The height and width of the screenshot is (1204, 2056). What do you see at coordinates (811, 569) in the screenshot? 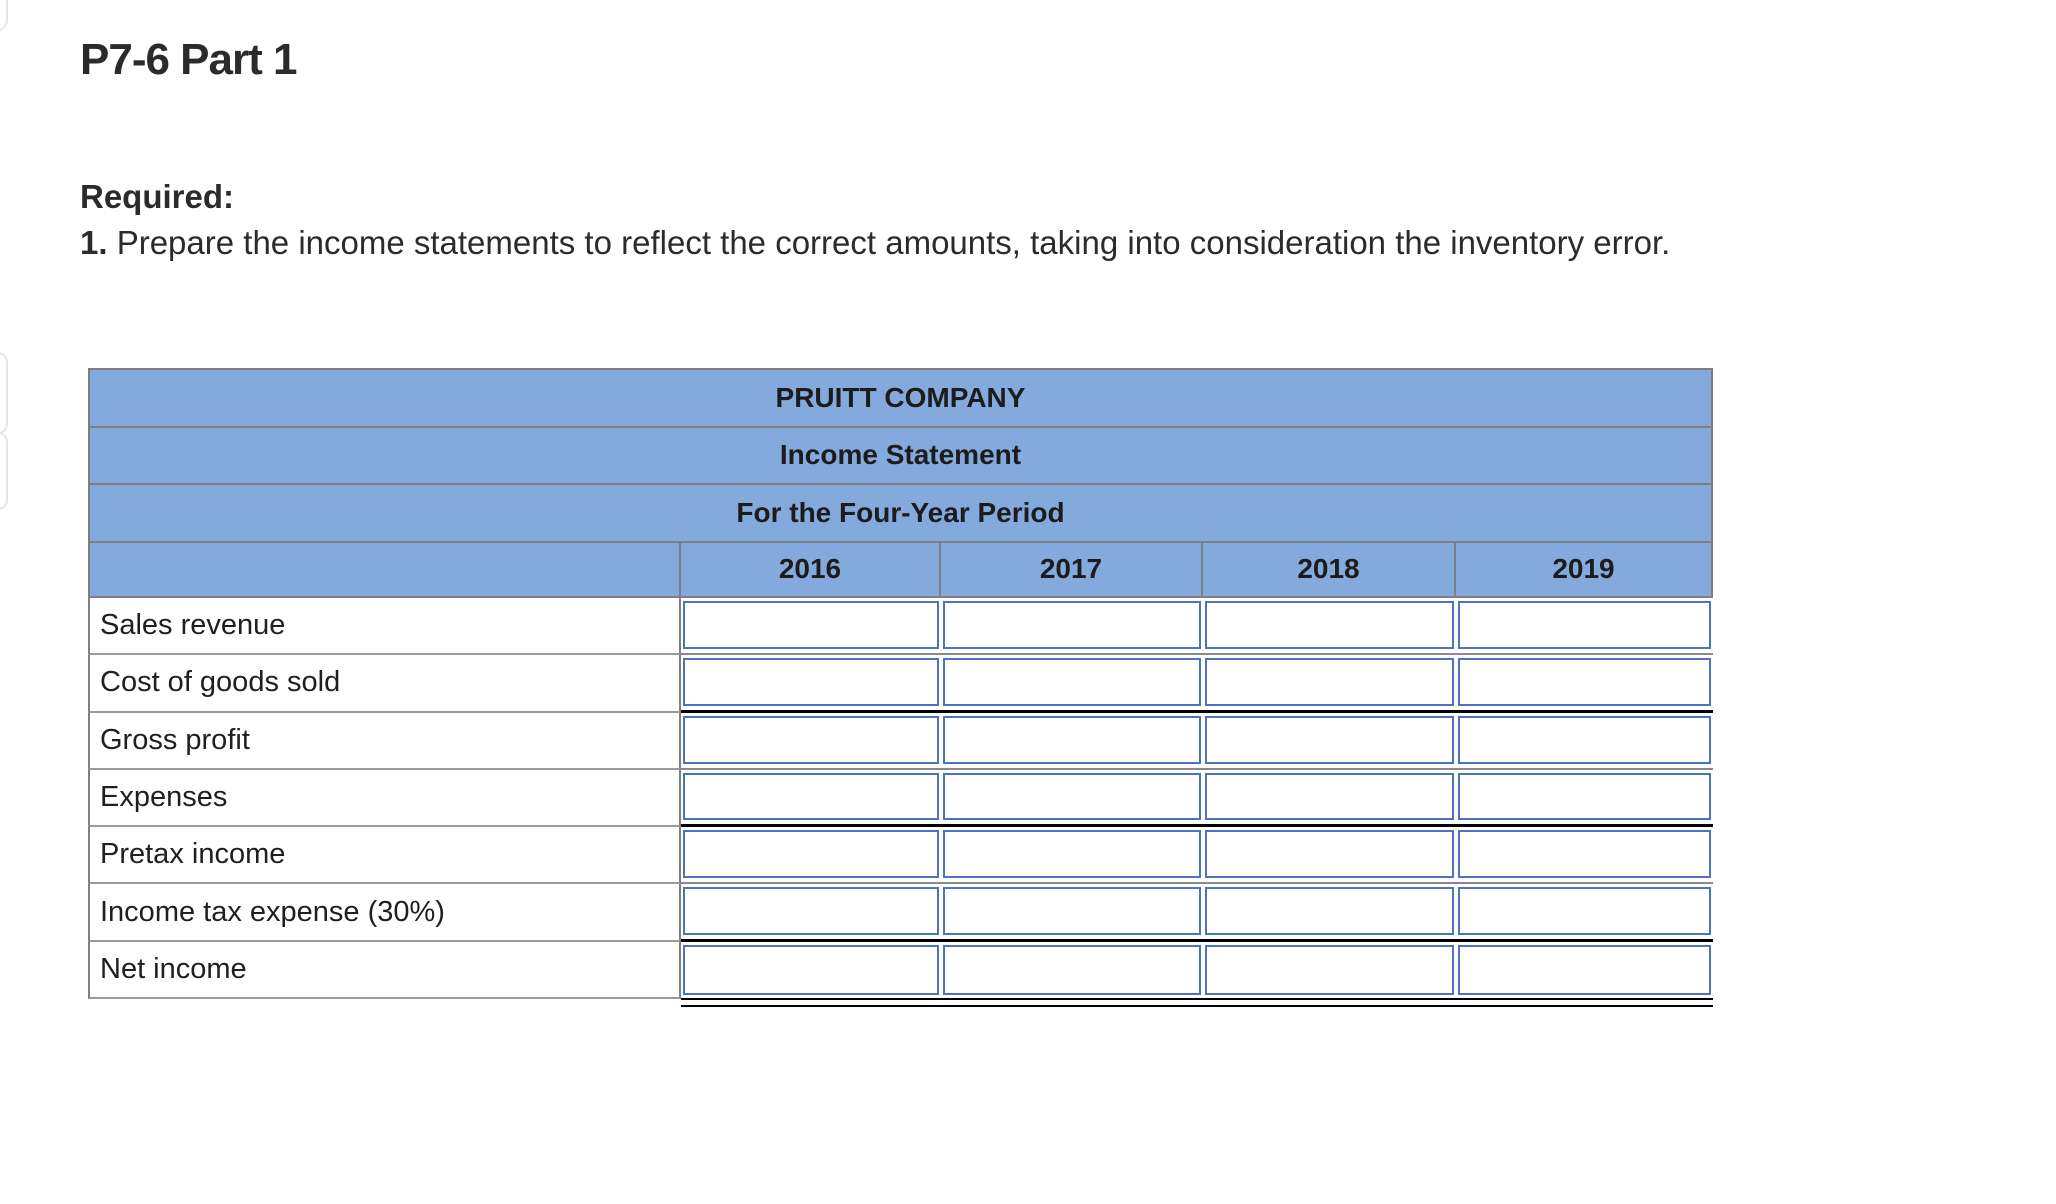
I see `year-header-2016: 2016` at bounding box center [811, 569].